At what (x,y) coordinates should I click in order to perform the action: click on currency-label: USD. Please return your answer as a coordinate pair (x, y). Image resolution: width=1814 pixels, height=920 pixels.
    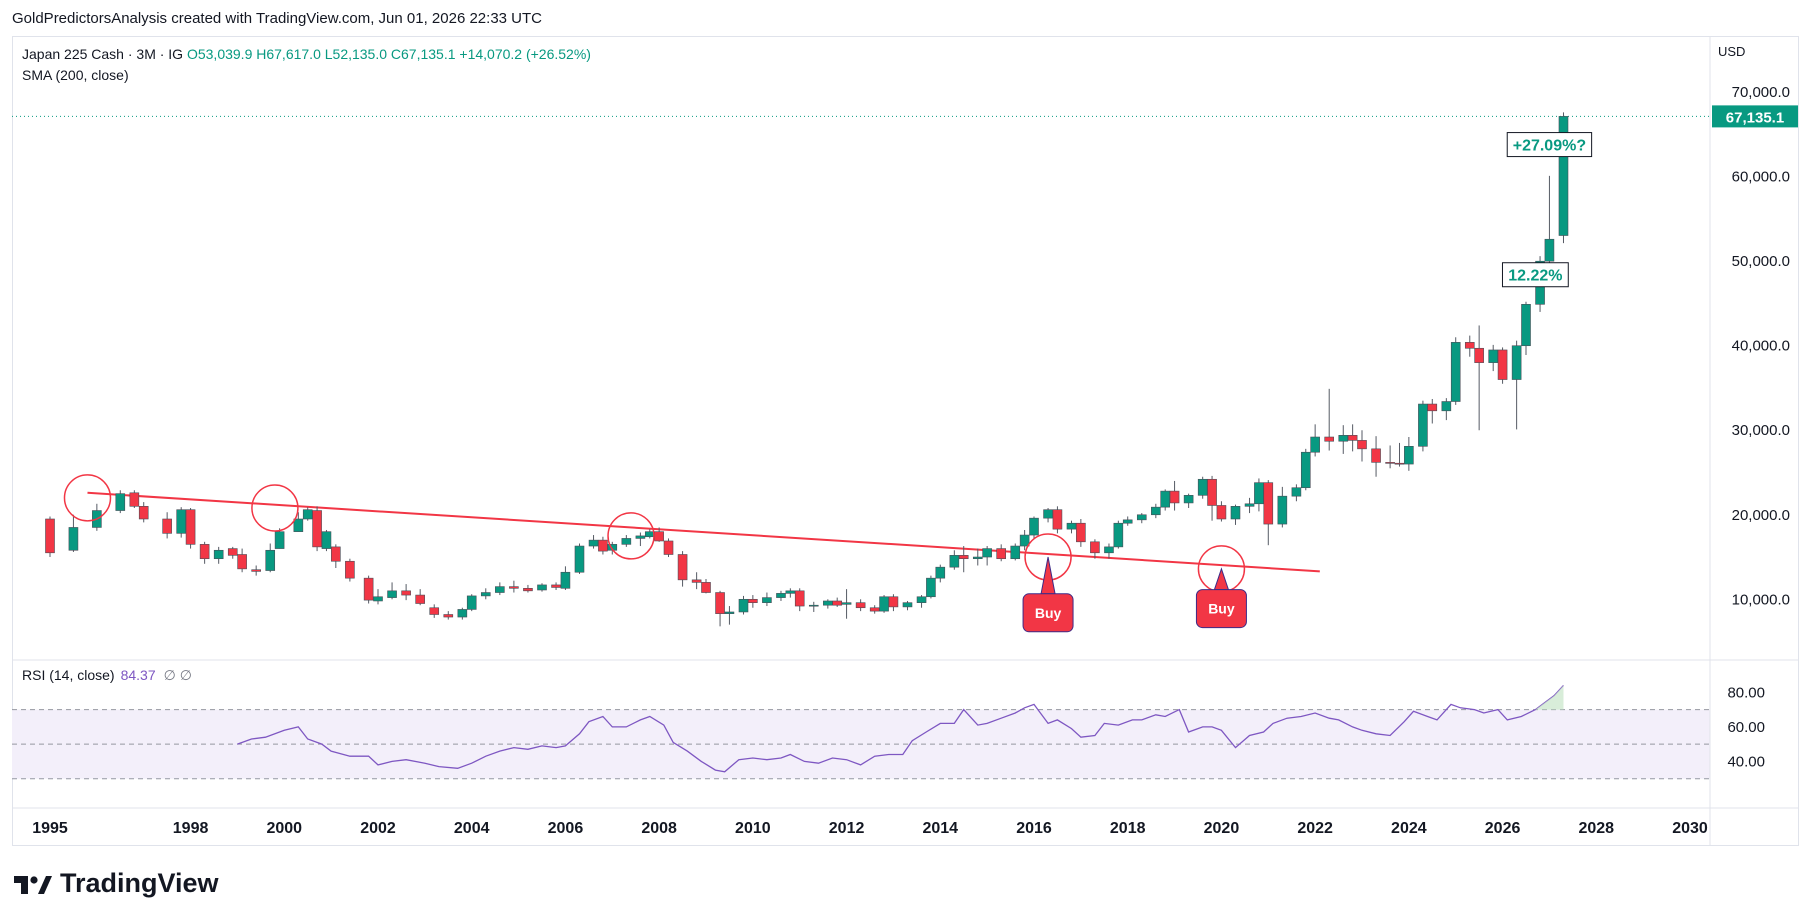
    Looking at the image, I should click on (1732, 51).